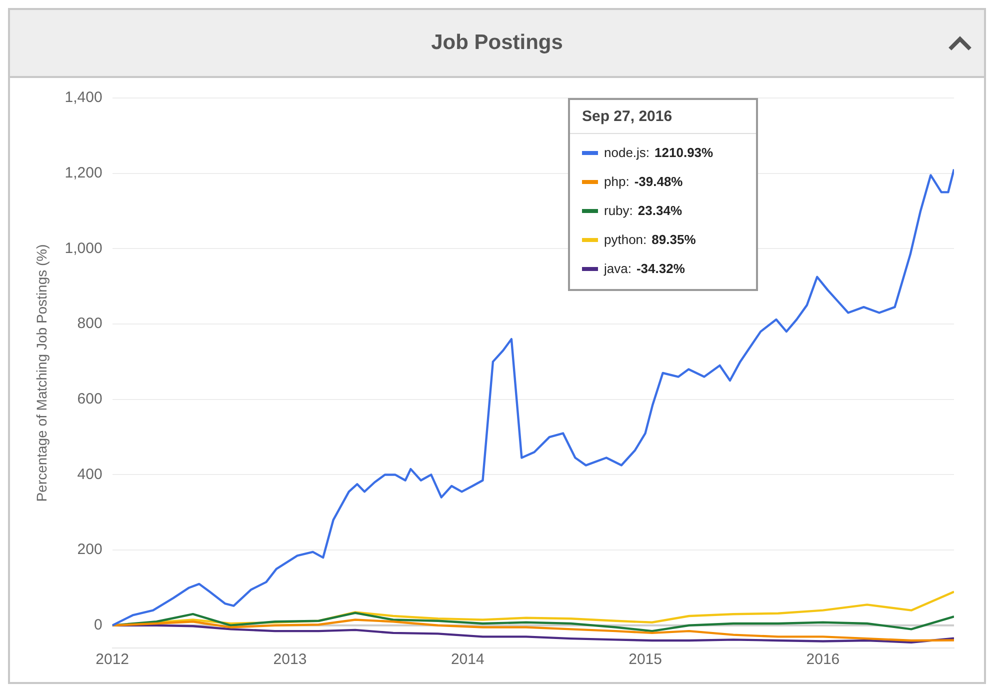 This screenshot has height=697, width=992. What do you see at coordinates (625, 239) in the screenshot?
I see `legend-label: python:` at bounding box center [625, 239].